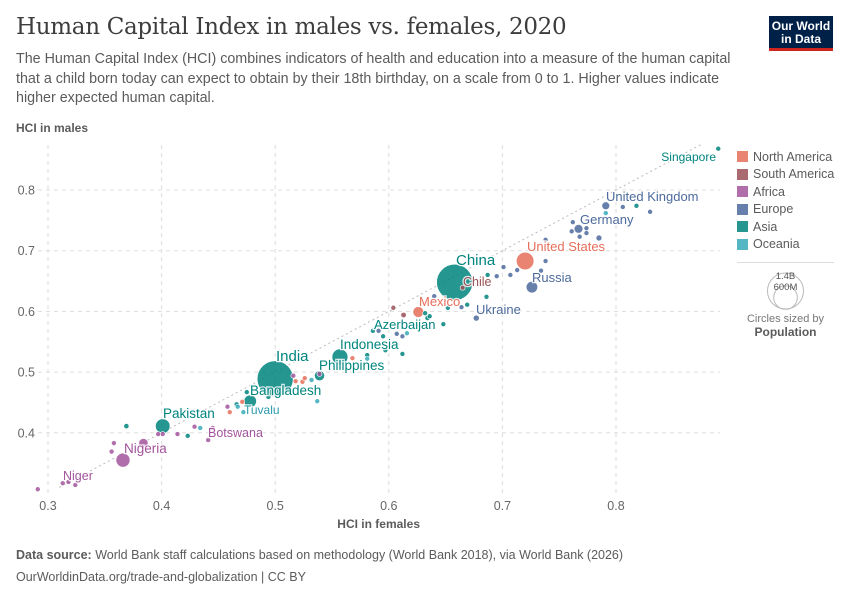  Describe the element at coordinates (235, 433) in the screenshot. I see `data-label-botswana: Botswana` at that location.